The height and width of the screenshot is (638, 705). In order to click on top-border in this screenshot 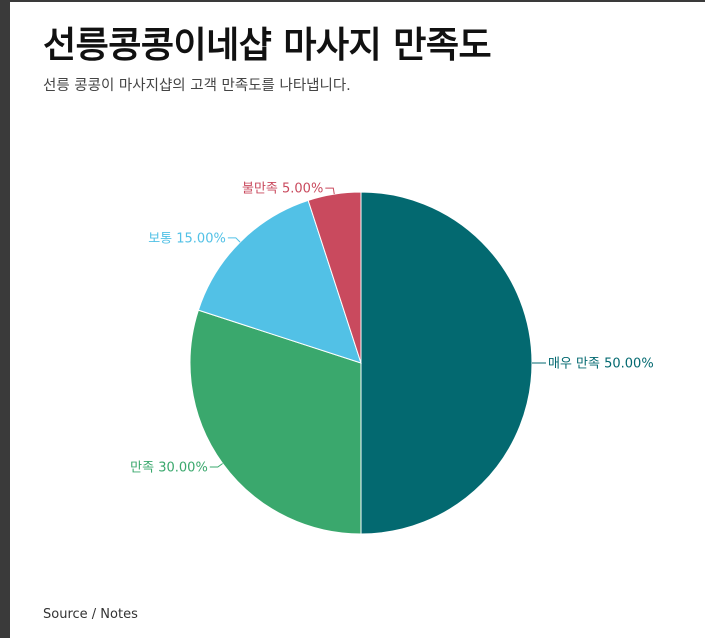, I will do `click(357, 1)`.